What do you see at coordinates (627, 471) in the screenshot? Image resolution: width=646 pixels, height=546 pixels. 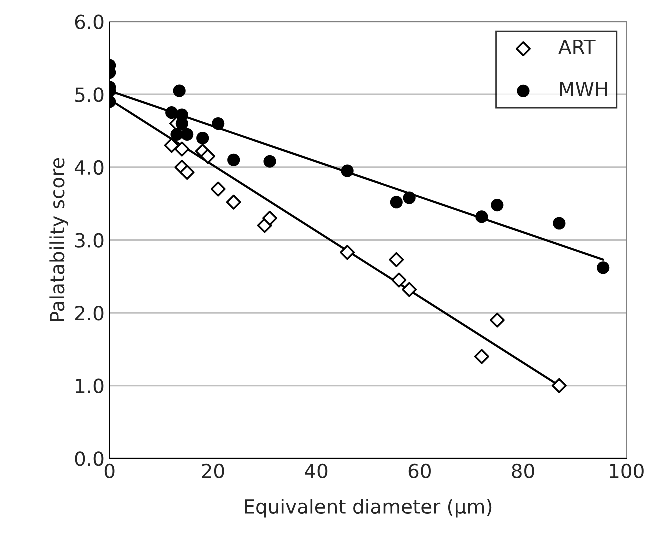 I see `x-tick-label: 100` at bounding box center [627, 471].